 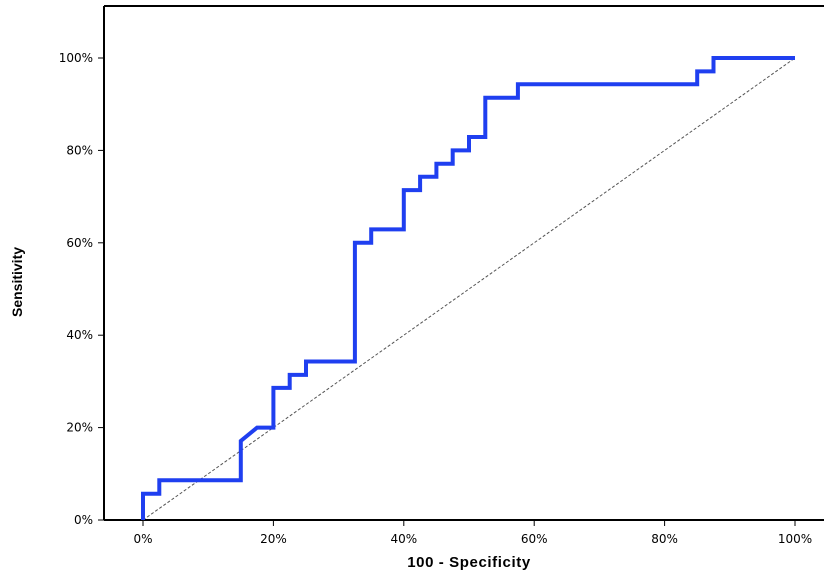 I want to click on x-tick-label: 60%, so click(x=534, y=539).